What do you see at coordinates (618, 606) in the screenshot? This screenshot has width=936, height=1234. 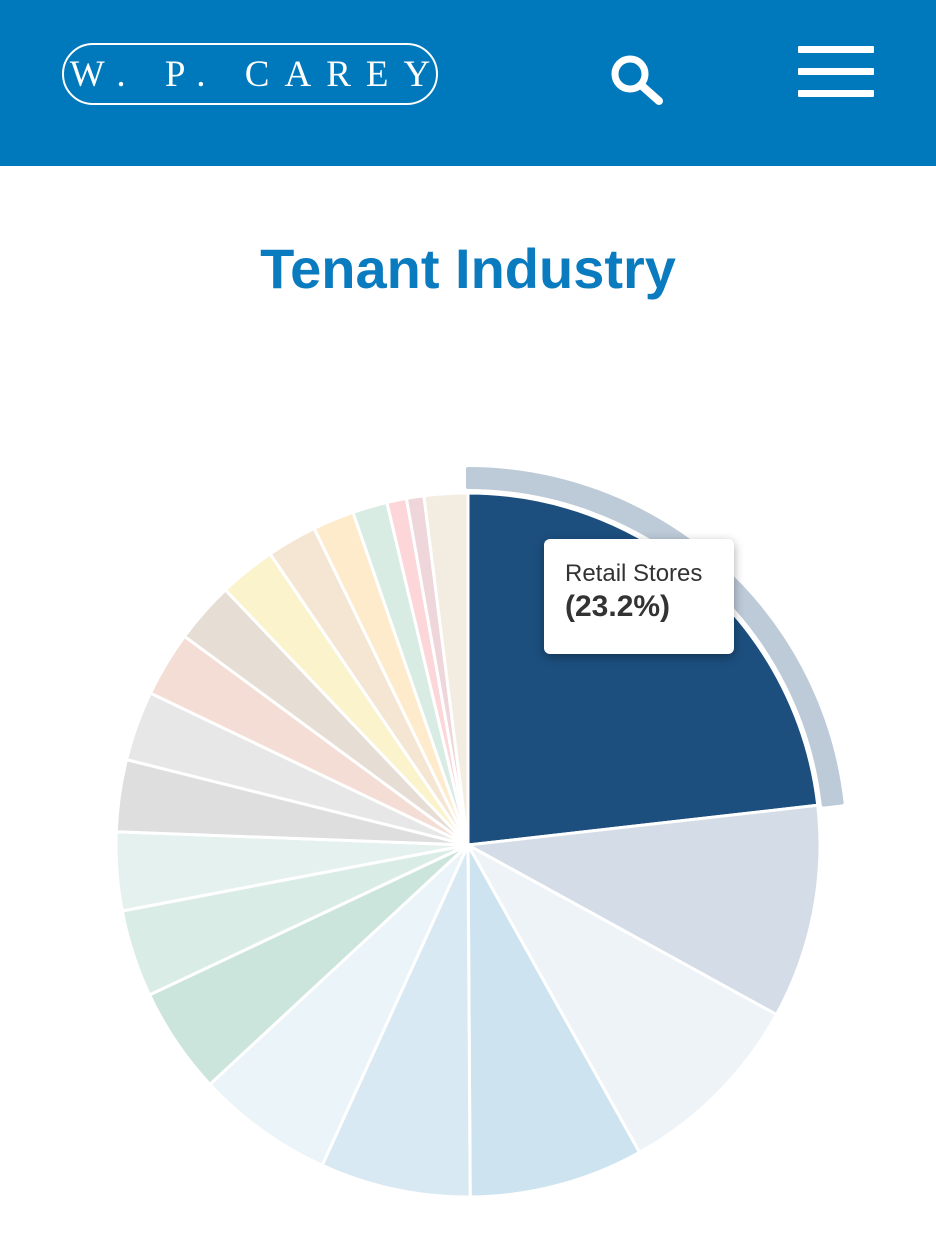 I see `tooltip-value: (23.2%)` at bounding box center [618, 606].